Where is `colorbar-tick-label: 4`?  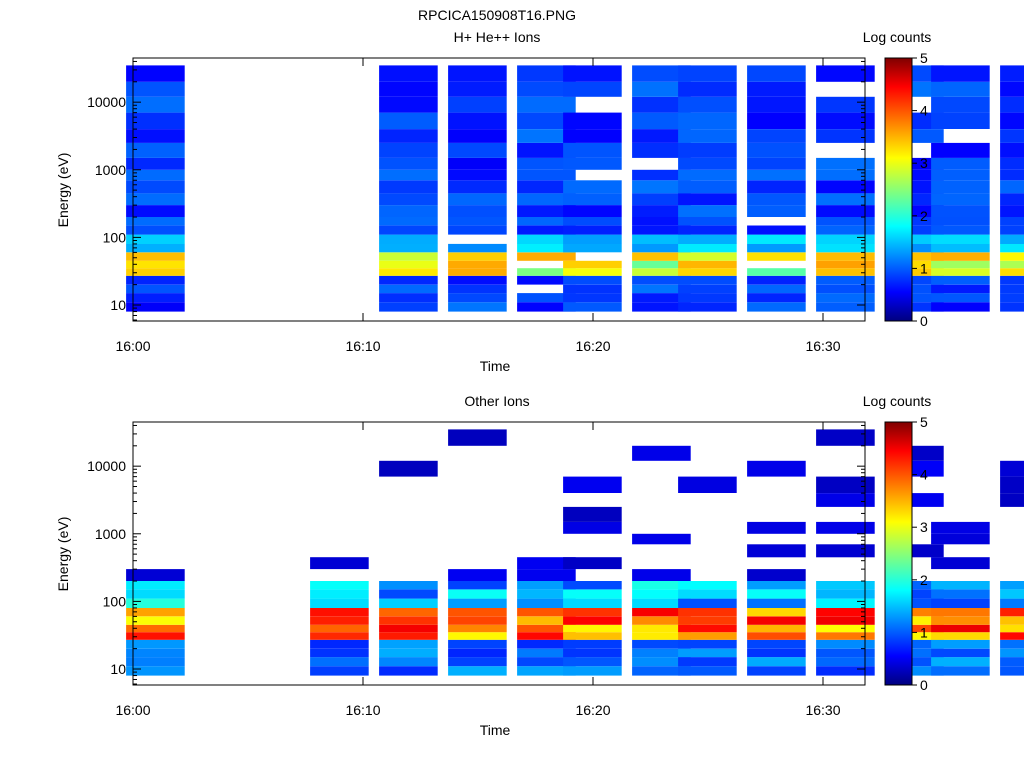
colorbar-tick-label: 4 is located at coordinates (924, 111).